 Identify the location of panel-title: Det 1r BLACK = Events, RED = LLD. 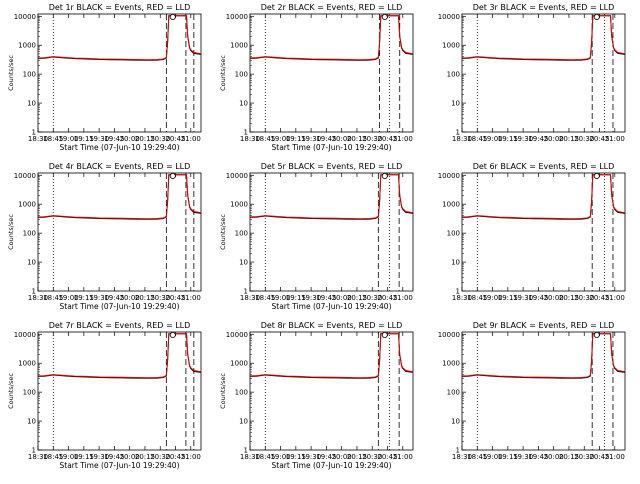
(120, 7).